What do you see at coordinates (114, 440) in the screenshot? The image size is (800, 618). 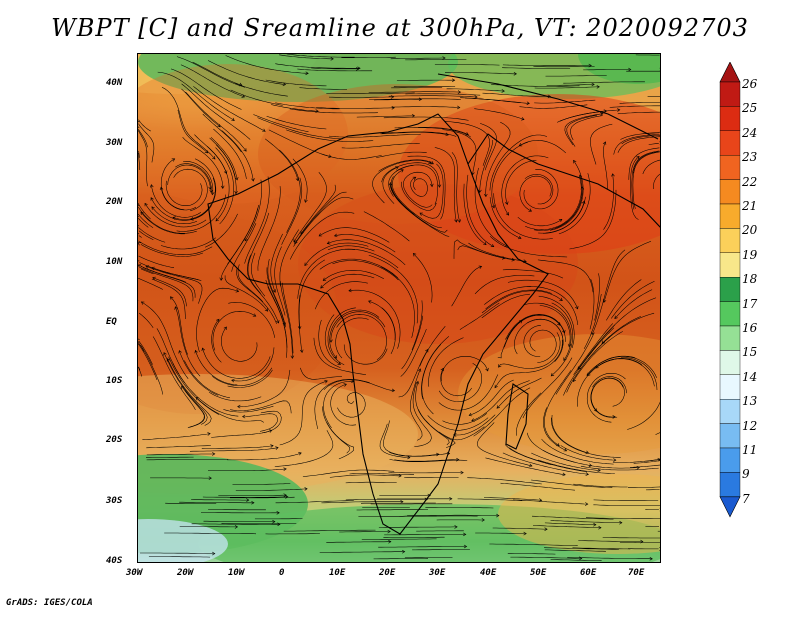 I see `lat-tick-label: 20S` at bounding box center [114, 440].